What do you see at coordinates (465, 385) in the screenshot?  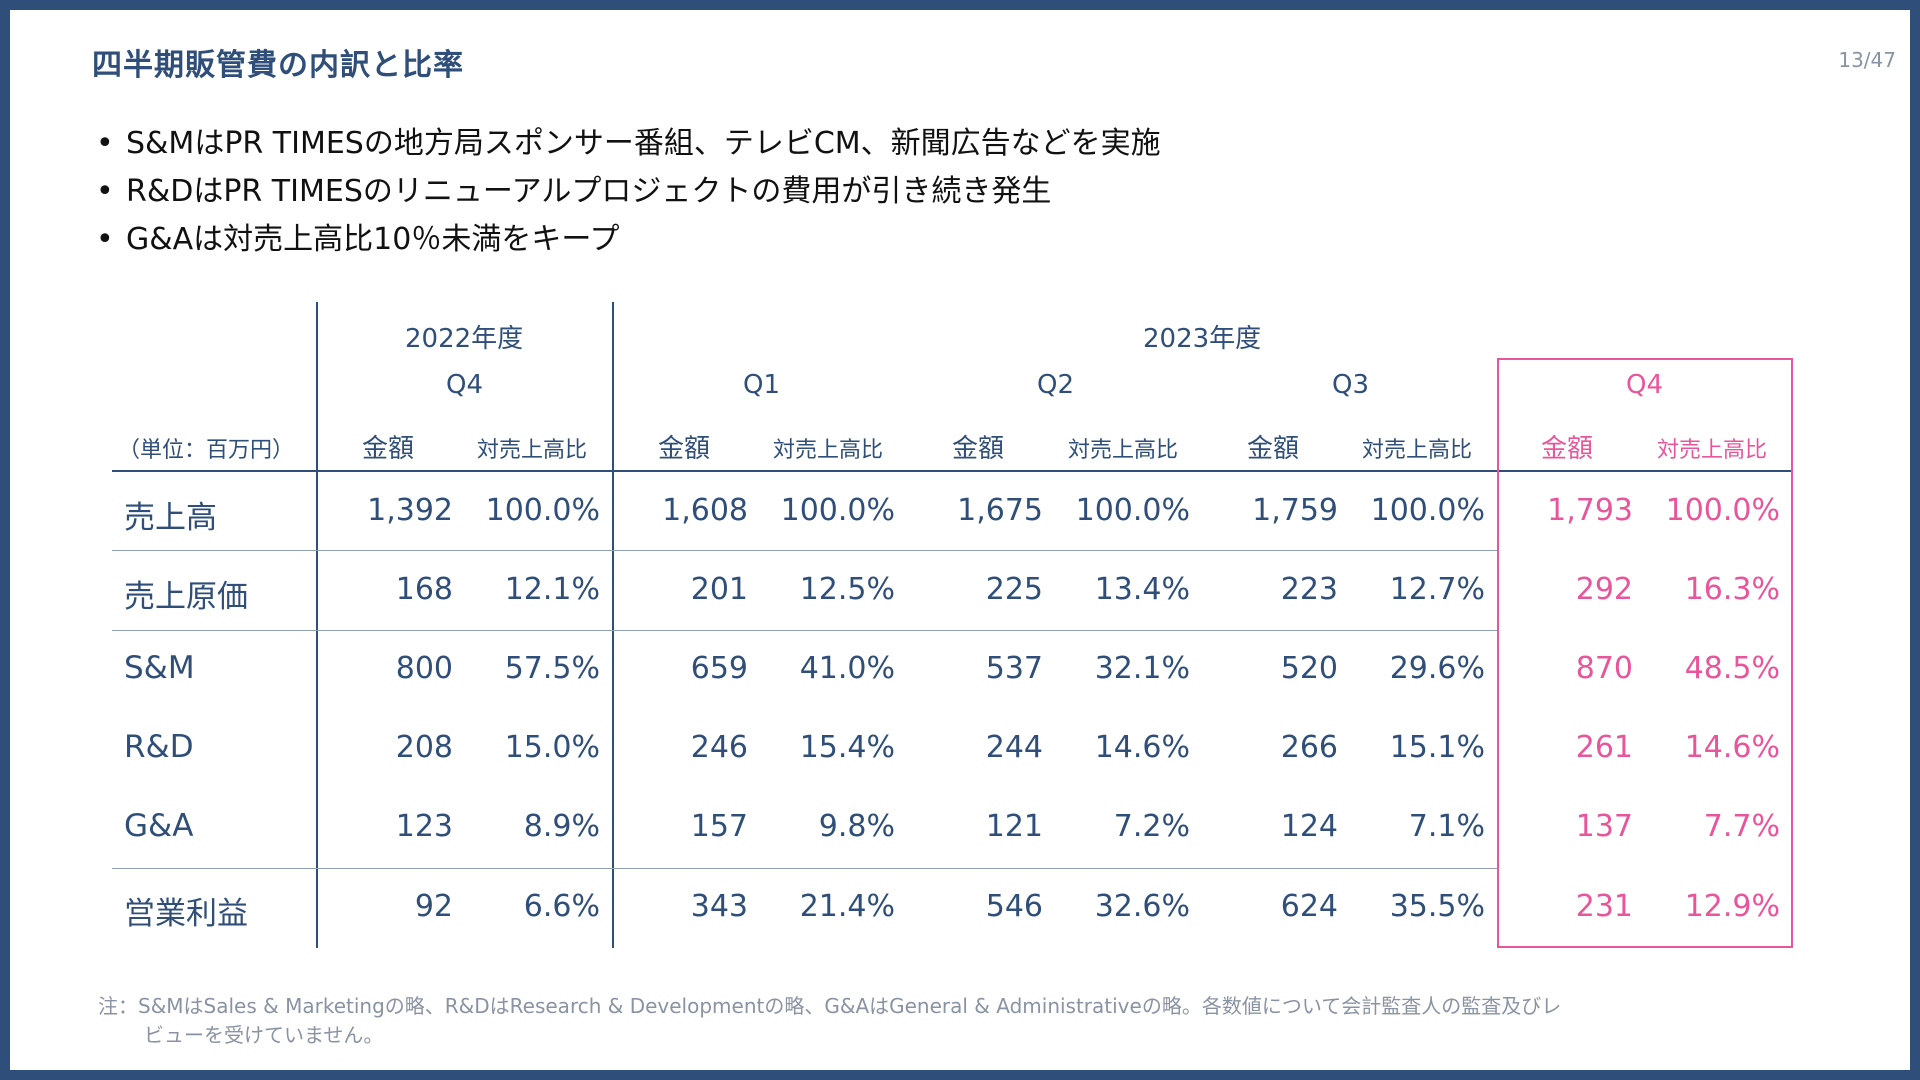 I see `quarter-header: Q4` at bounding box center [465, 385].